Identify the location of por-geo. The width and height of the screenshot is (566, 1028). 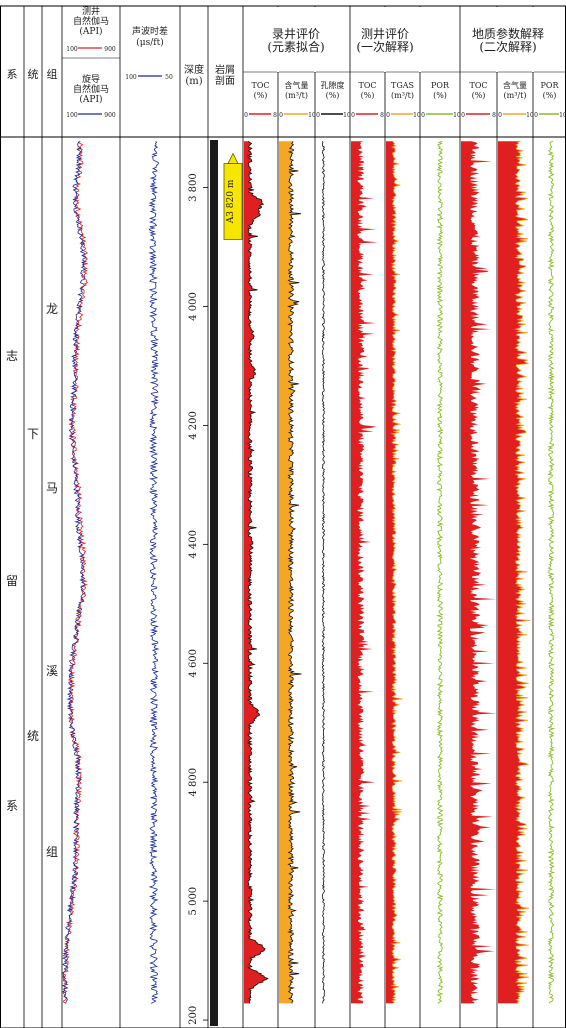
(551, 572).